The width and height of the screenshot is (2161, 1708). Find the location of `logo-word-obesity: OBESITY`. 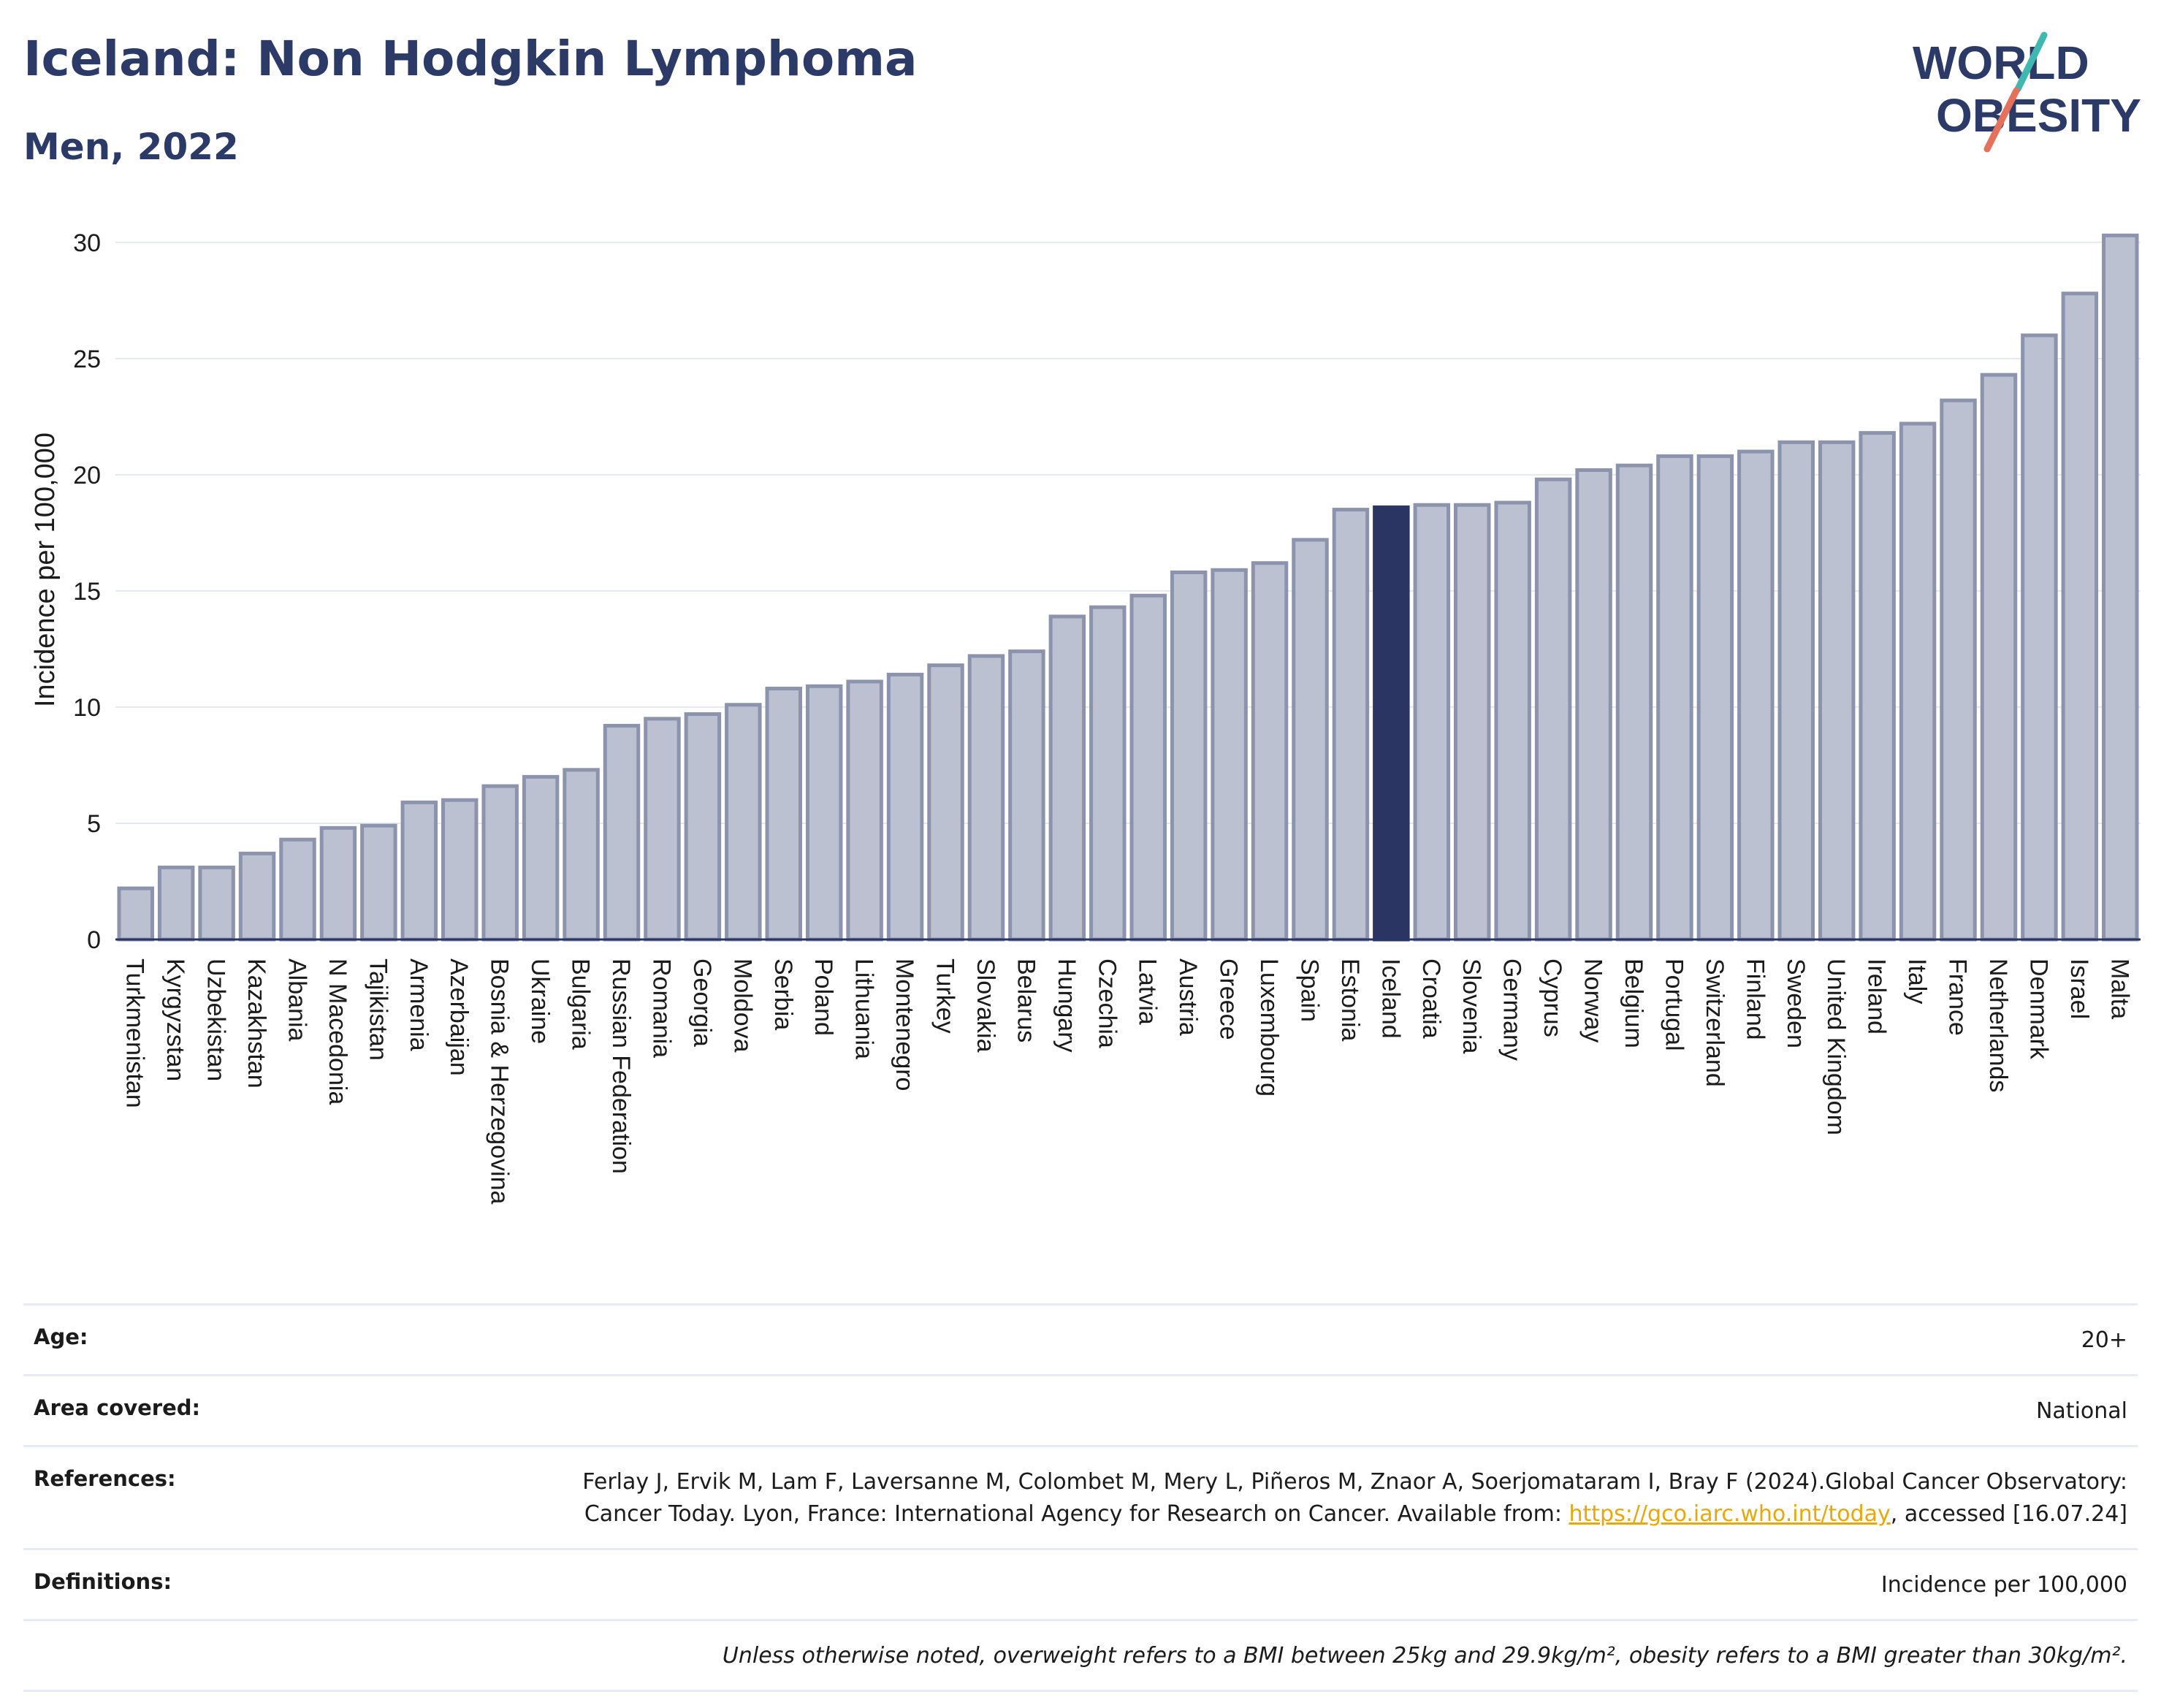

logo-word-obesity: OBESITY is located at coordinates (2038, 115).